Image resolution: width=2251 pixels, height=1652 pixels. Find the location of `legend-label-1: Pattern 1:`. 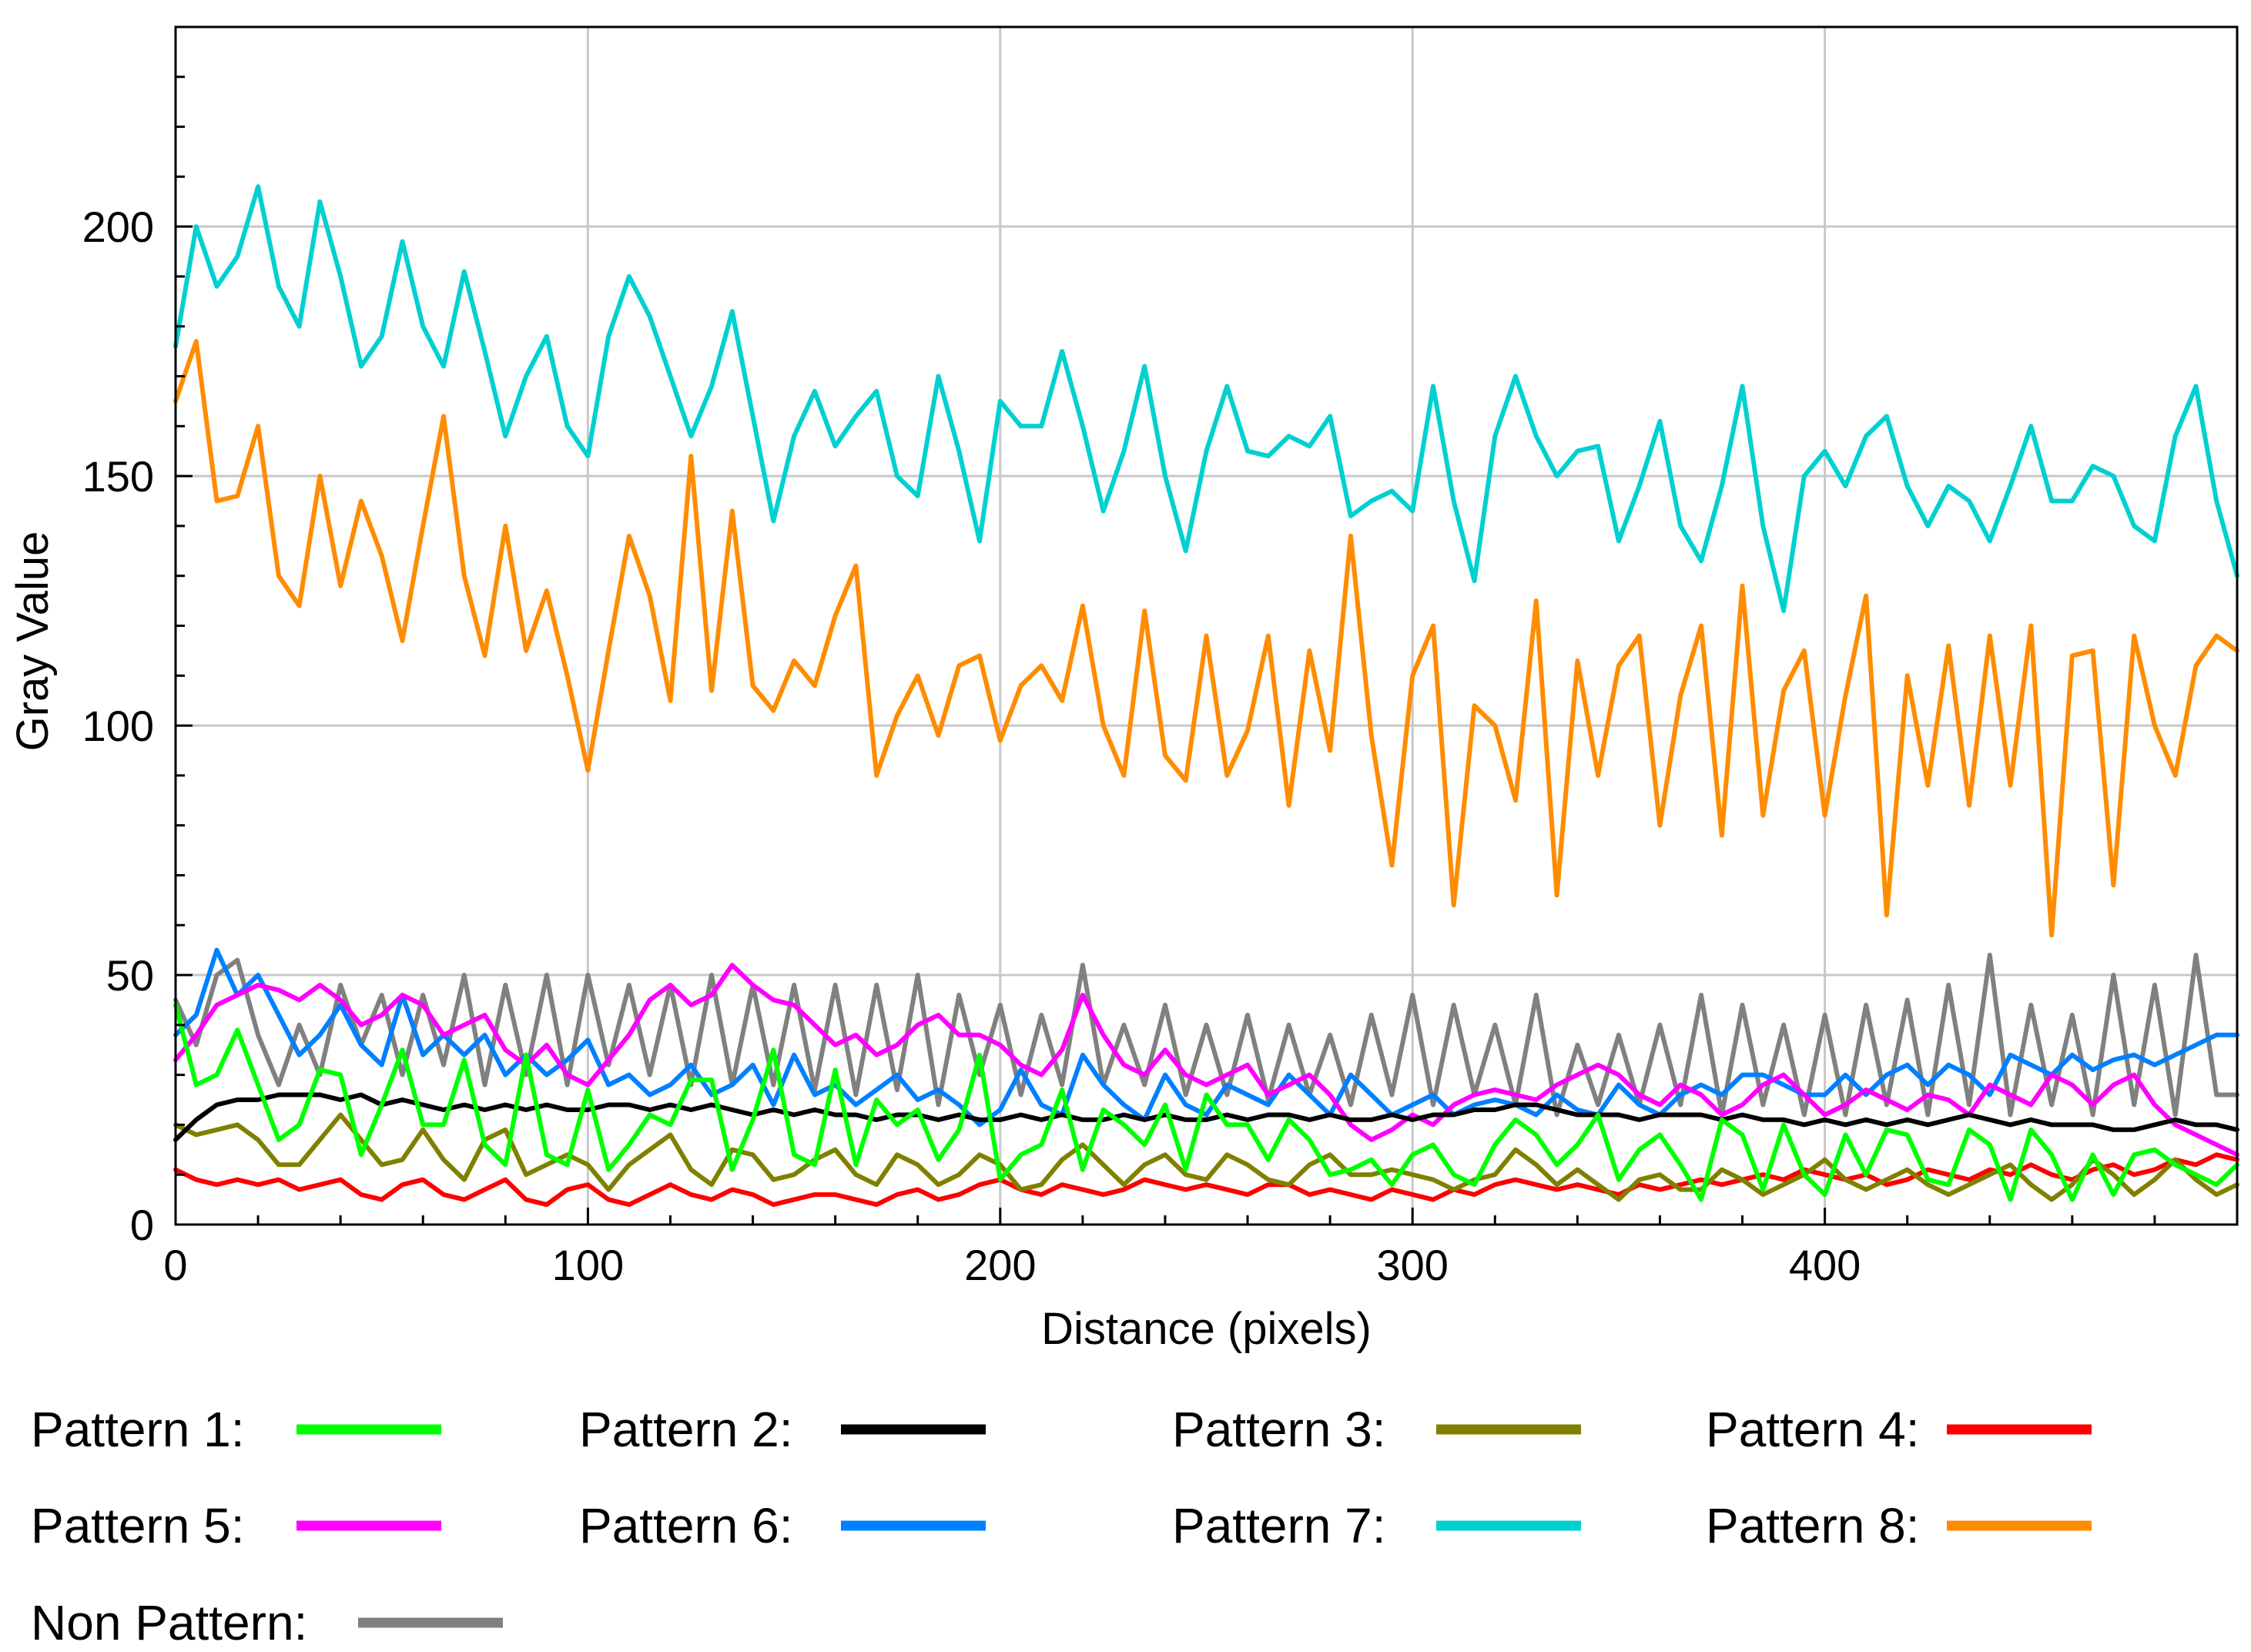

legend-label-1: Pattern 1: is located at coordinates (138, 1429).